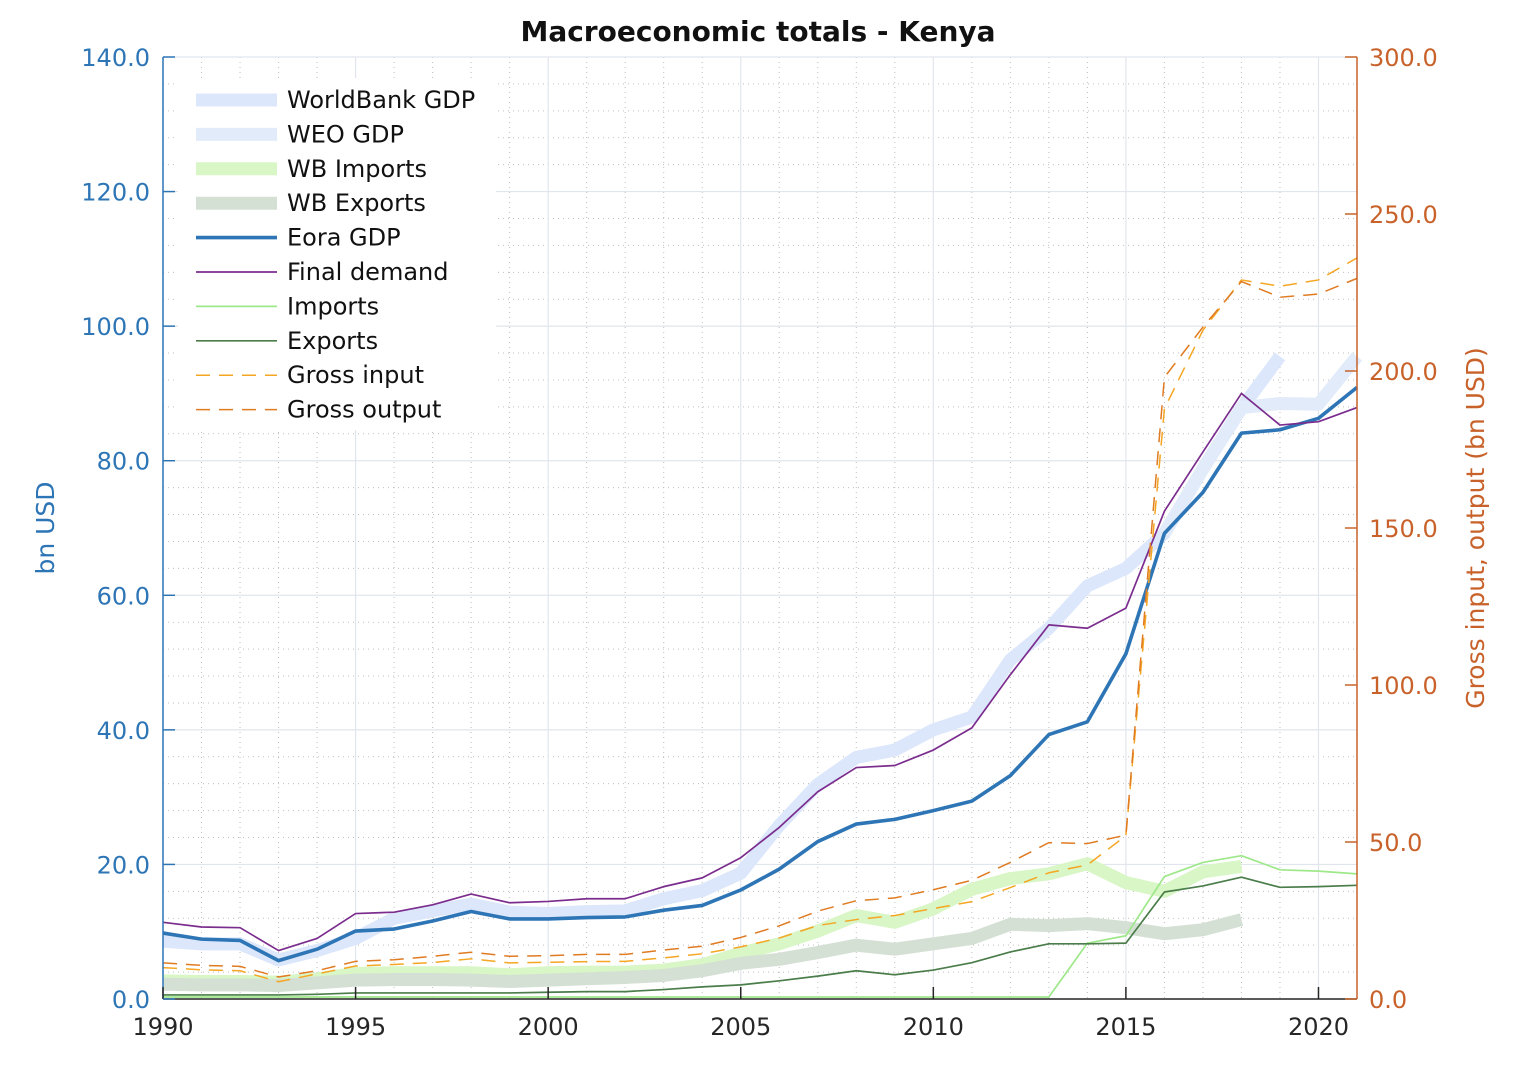  Describe the element at coordinates (1395, 843) in the screenshot. I see `y-tick-label-right: 50.0` at that location.